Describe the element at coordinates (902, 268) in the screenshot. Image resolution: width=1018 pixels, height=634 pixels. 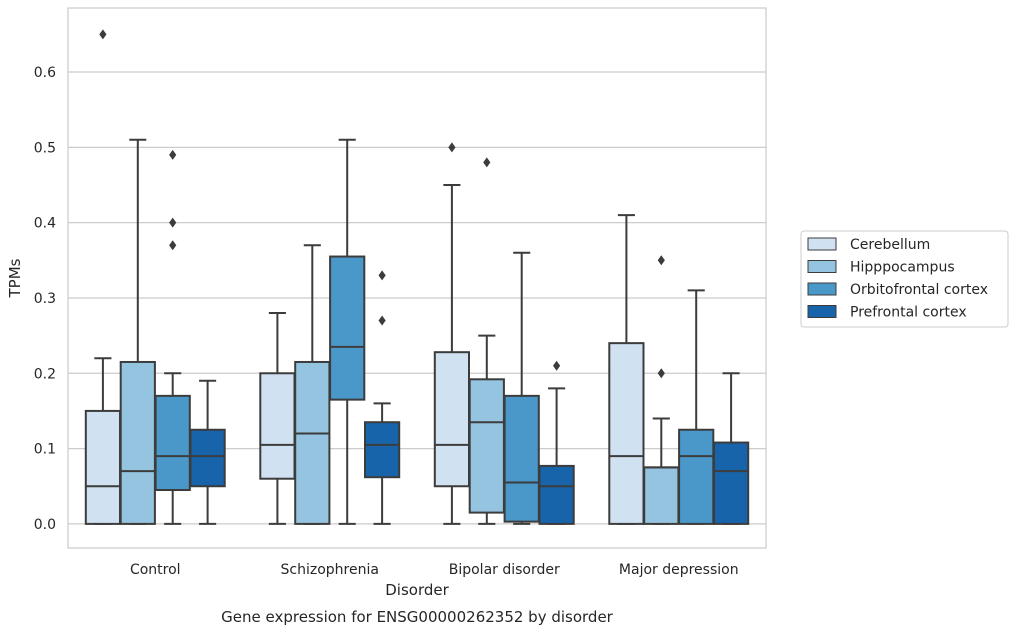
I see `legend-label: Hipppocampus` at that location.